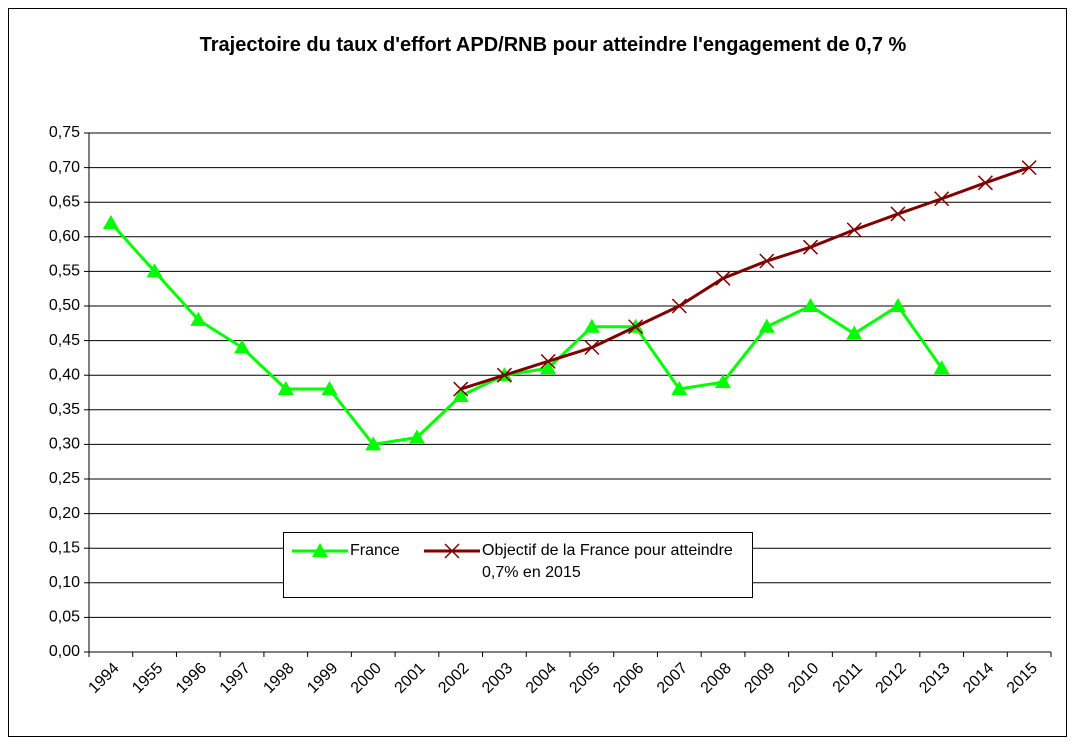 This screenshot has height=745, width=1075. I want to click on y-tick-label: 0,25, so click(64, 478).